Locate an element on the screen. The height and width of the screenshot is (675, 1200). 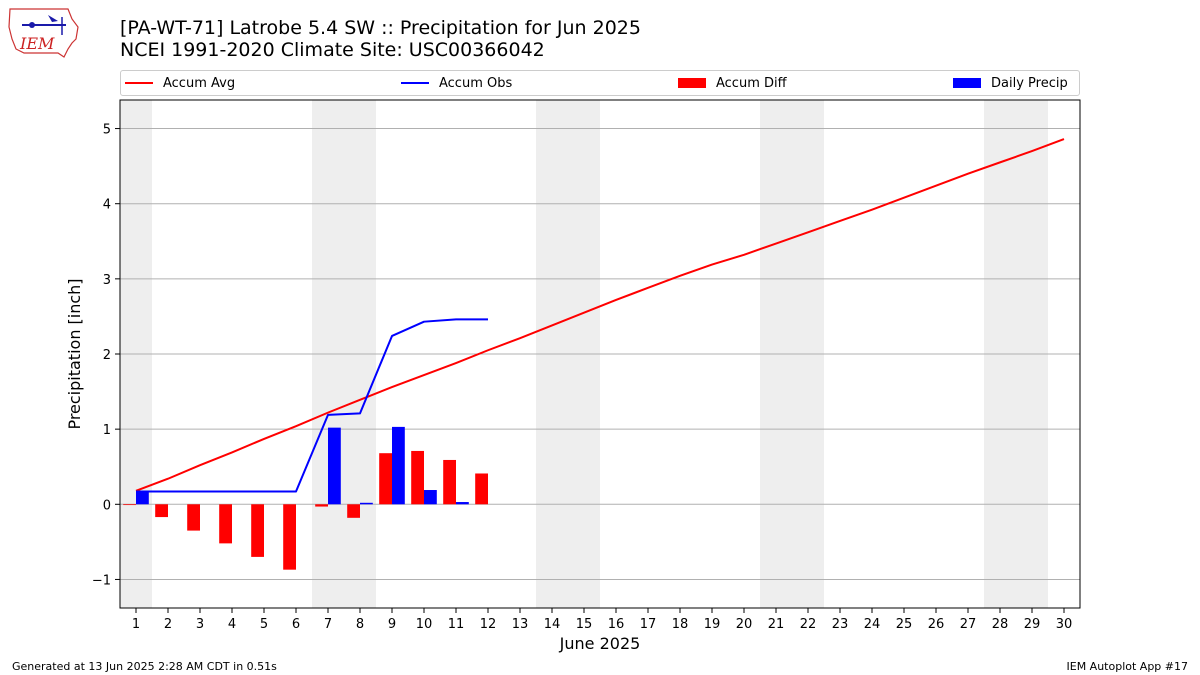
legend-item-accum-avg: Accum Avg is located at coordinates (180, 83).